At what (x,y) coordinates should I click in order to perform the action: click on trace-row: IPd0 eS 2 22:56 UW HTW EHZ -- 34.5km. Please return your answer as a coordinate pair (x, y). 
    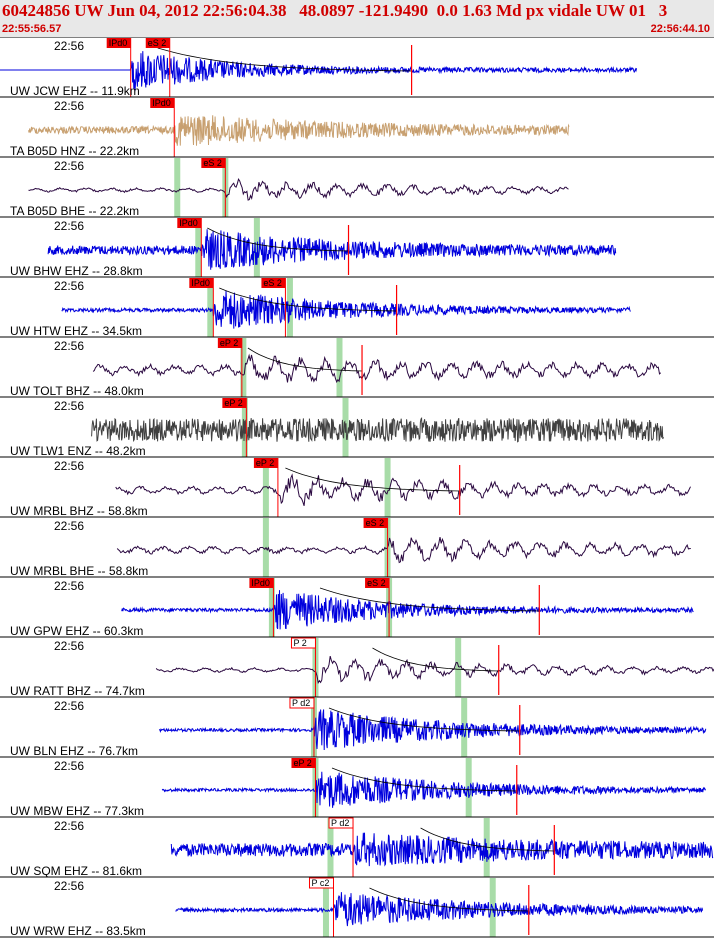
    Looking at the image, I should click on (357, 307).